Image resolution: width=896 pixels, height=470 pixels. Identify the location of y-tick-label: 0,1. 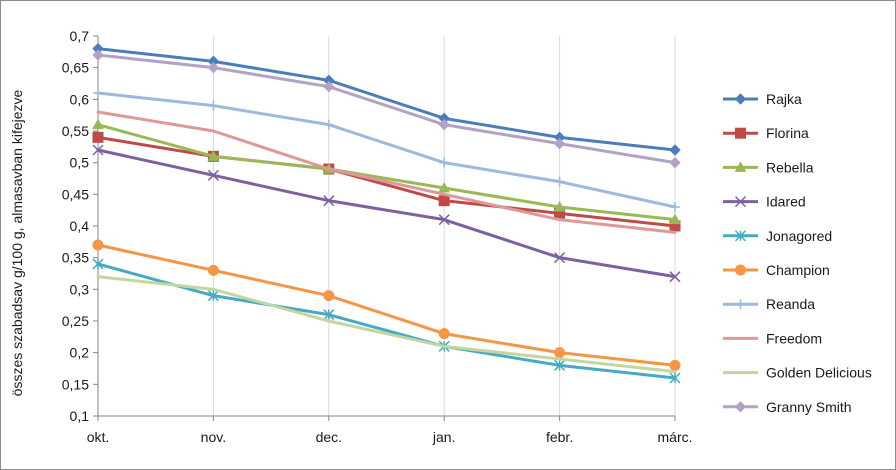
(80, 416).